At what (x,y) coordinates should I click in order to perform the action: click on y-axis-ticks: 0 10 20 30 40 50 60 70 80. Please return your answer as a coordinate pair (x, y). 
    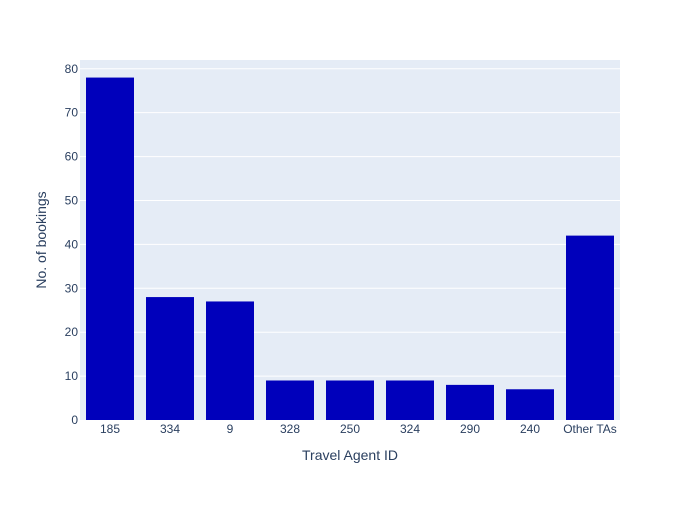
    Looking at the image, I should click on (72, 244).